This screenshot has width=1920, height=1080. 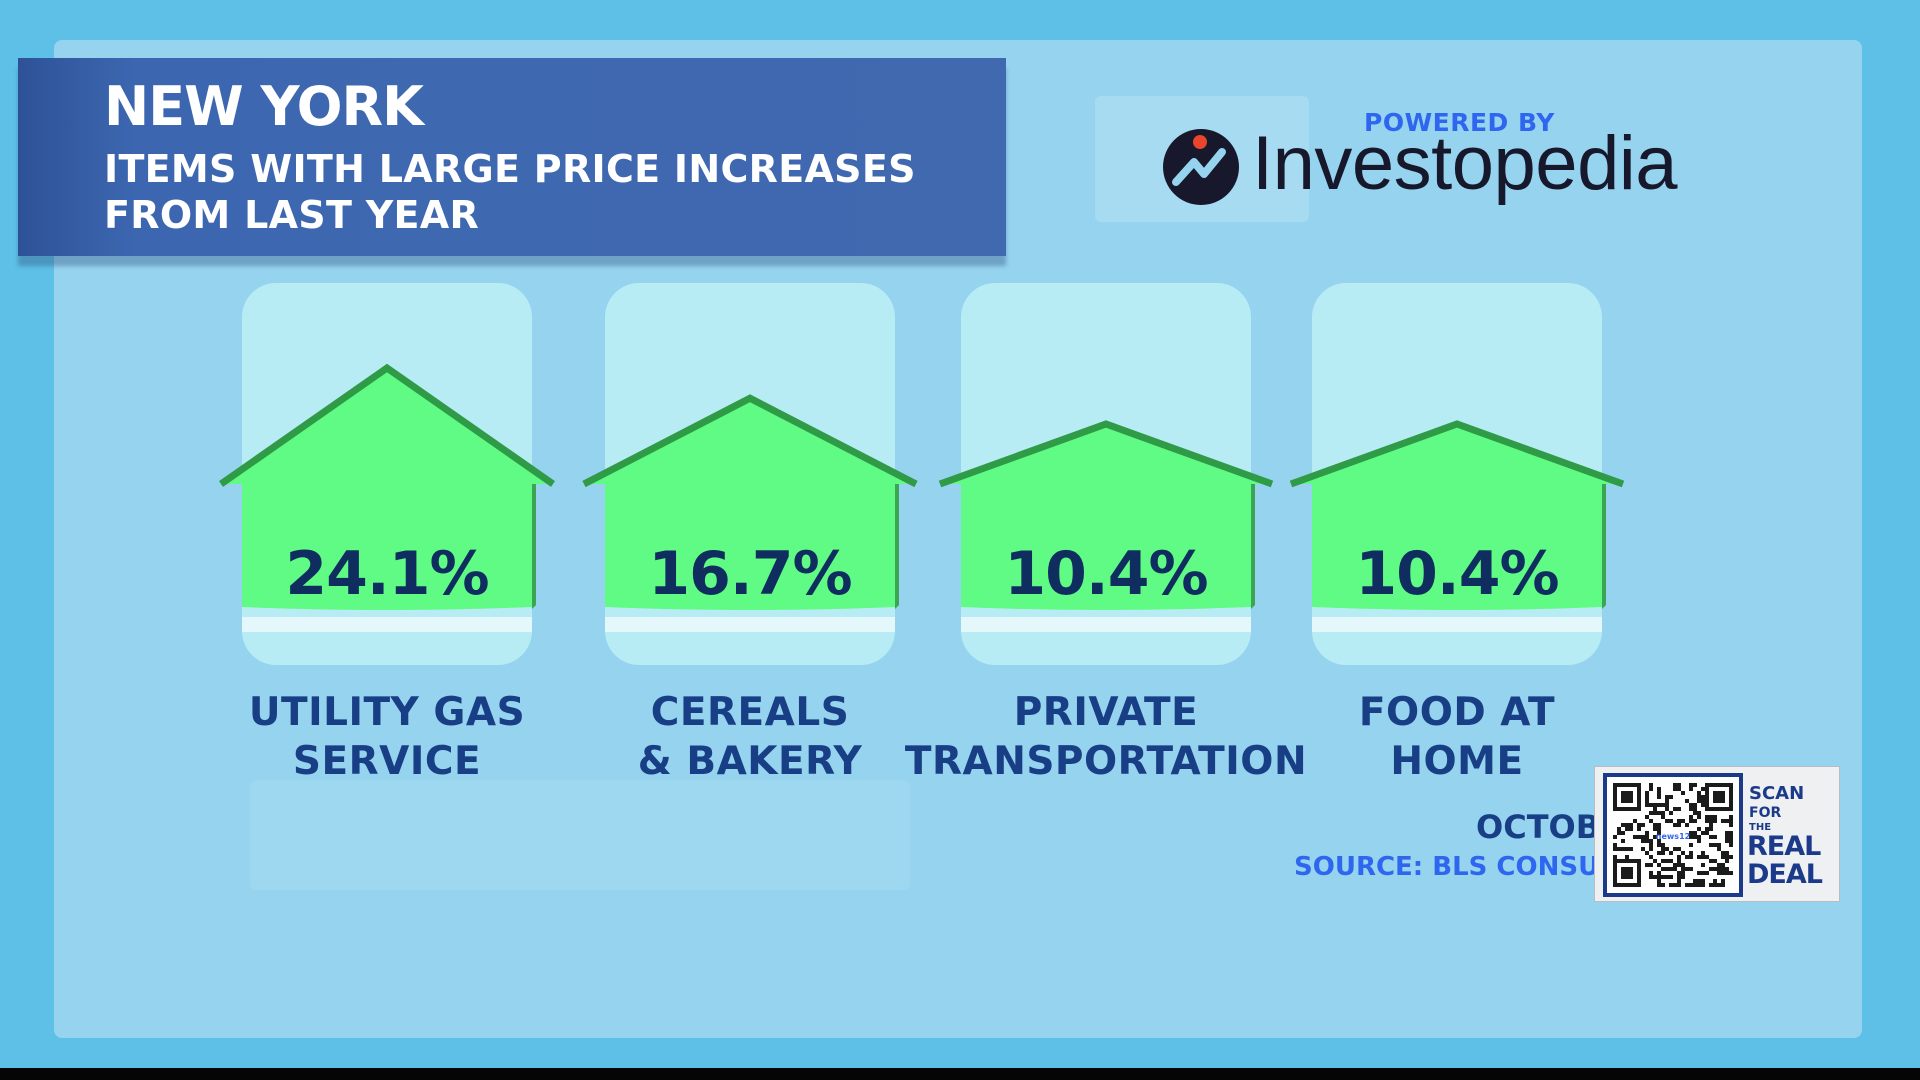 I want to click on qr-badge: news12 SCAN FOR THE REAL DEAL, so click(x=1717, y=834).